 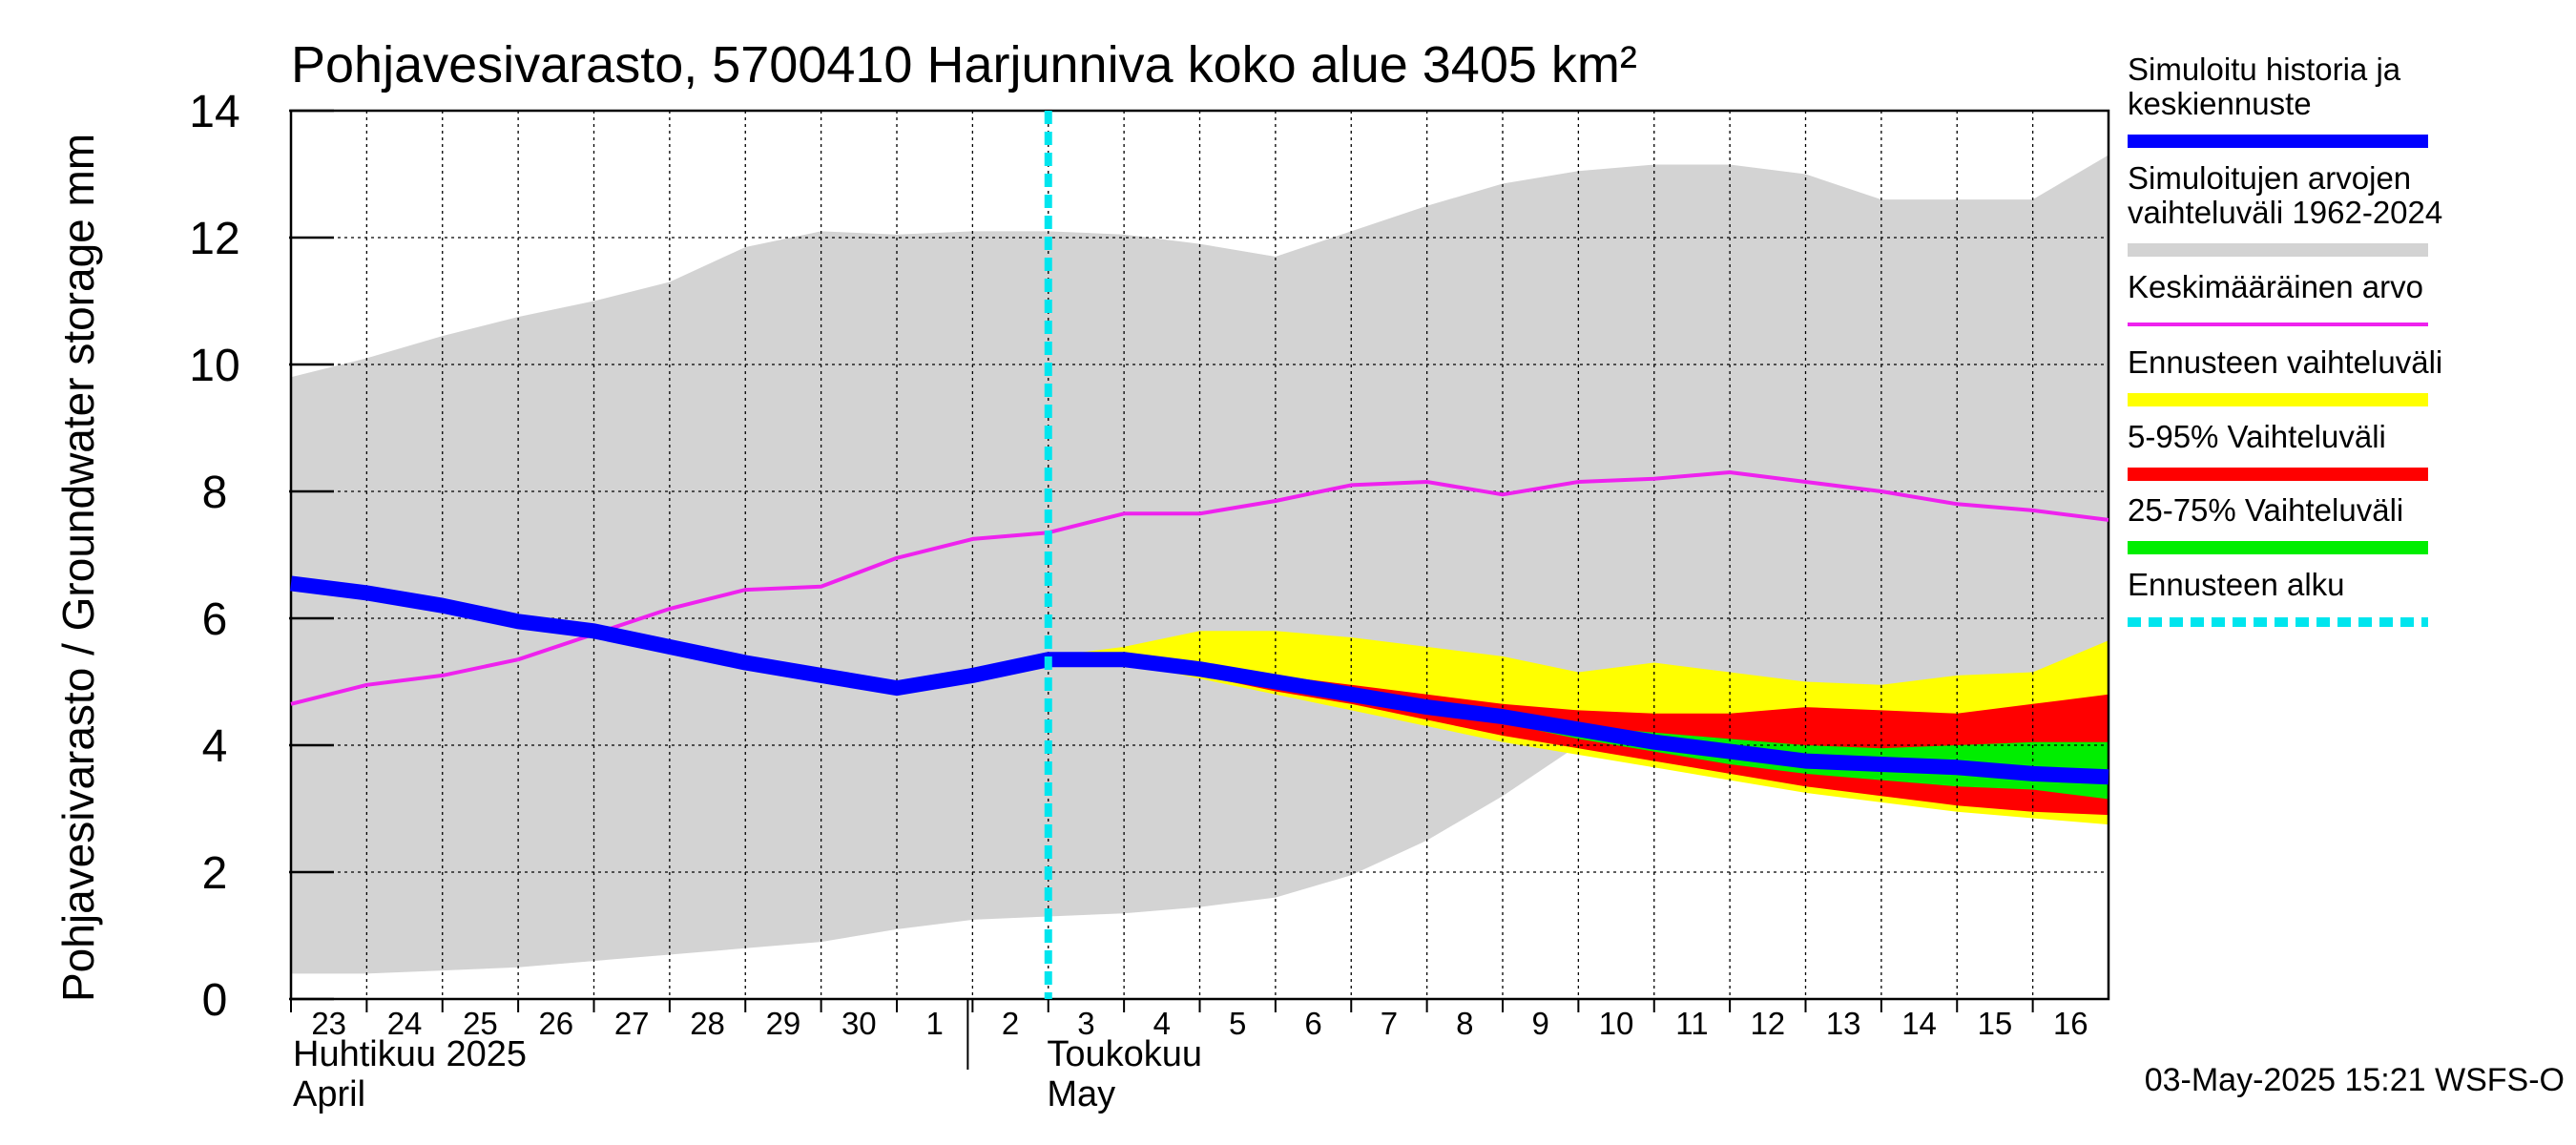 I want to click on x-tick-label: 11, so click(x=1691, y=1023).